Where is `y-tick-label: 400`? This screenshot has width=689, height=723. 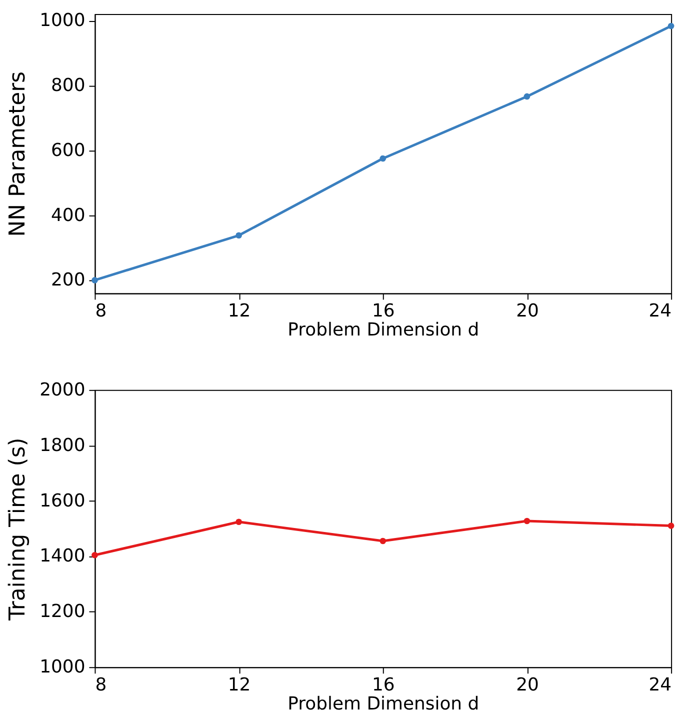
y-tick-label: 400 is located at coordinates (68, 215).